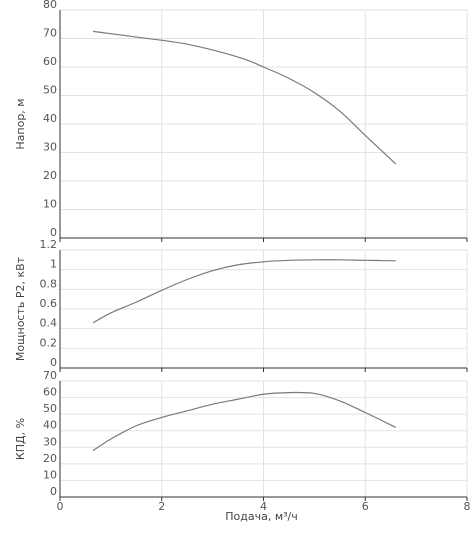 The image size is (476, 540). What do you see at coordinates (53, 232) in the screenshot?
I see `head-ytick-label: 0` at bounding box center [53, 232].